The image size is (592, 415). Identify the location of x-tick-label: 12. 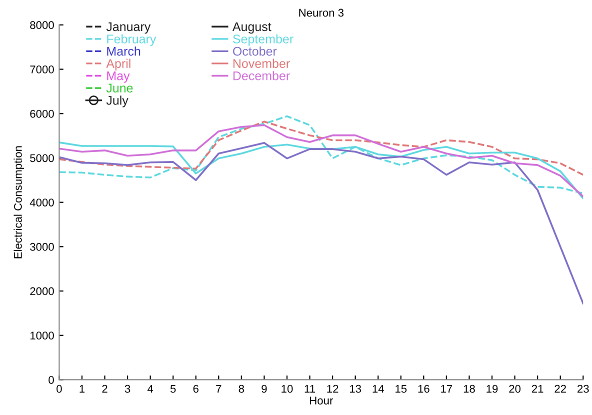
(332, 388).